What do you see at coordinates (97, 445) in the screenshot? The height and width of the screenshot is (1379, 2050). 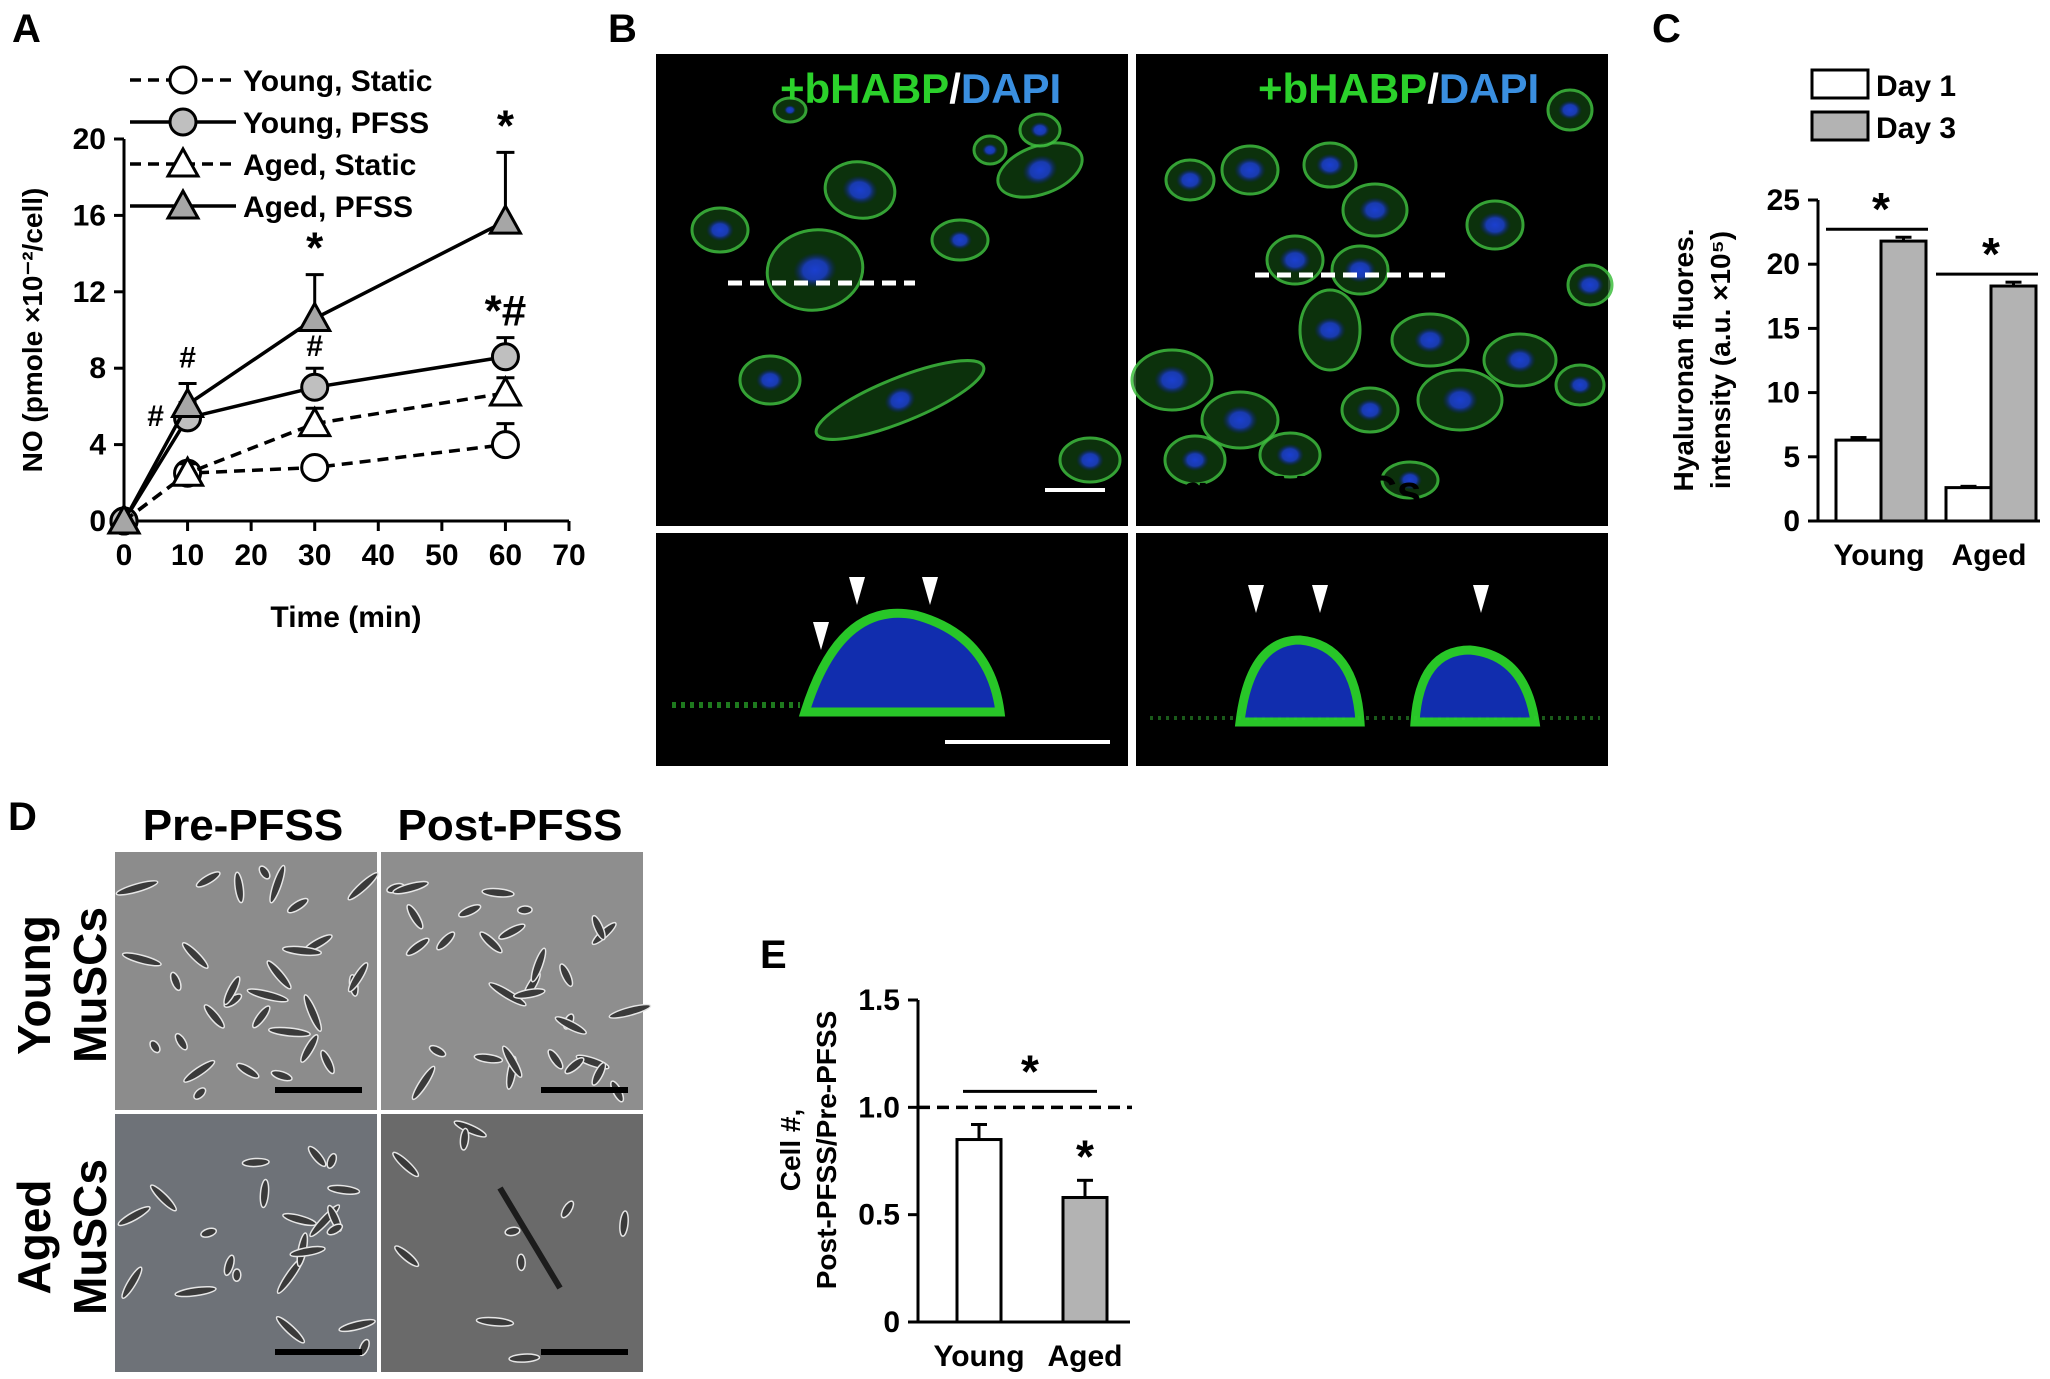 I see `y-tick-label: 4` at bounding box center [97, 445].